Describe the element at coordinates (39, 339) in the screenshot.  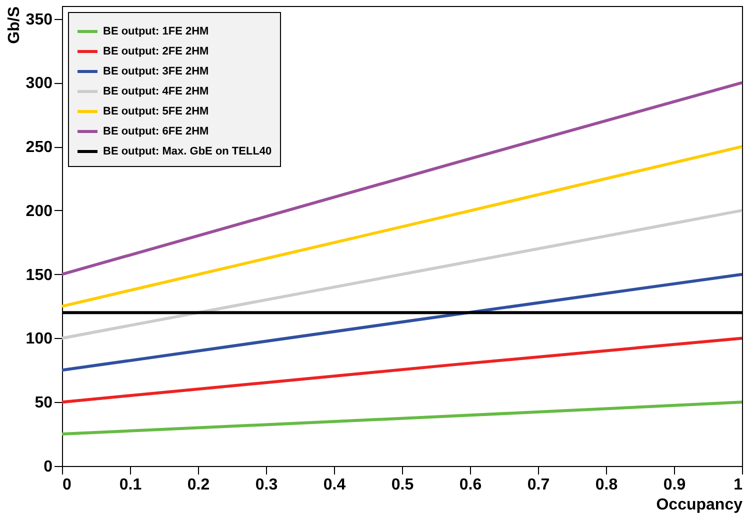
I see `y-tick-label: 100` at that location.